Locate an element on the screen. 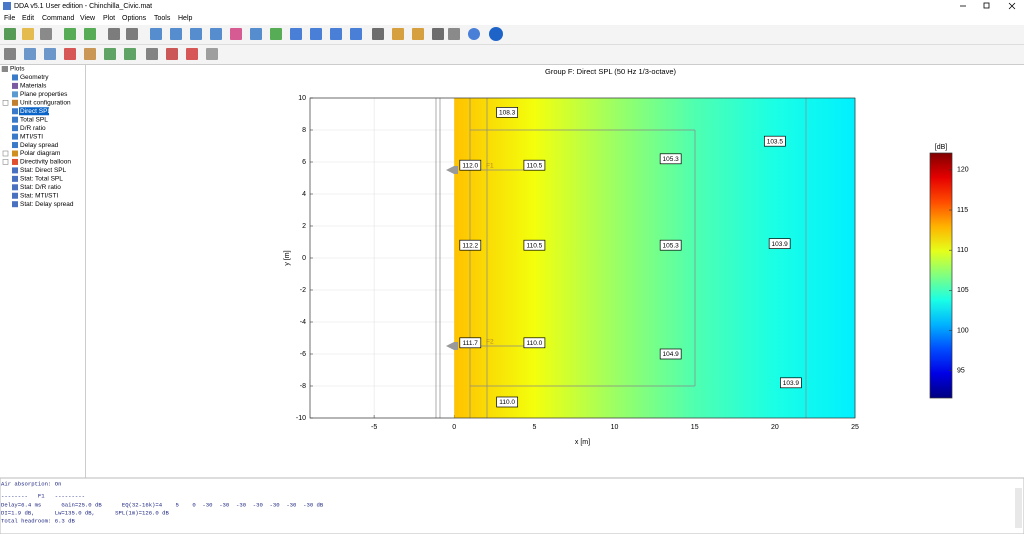  colorbar is located at coordinates (941, 275).